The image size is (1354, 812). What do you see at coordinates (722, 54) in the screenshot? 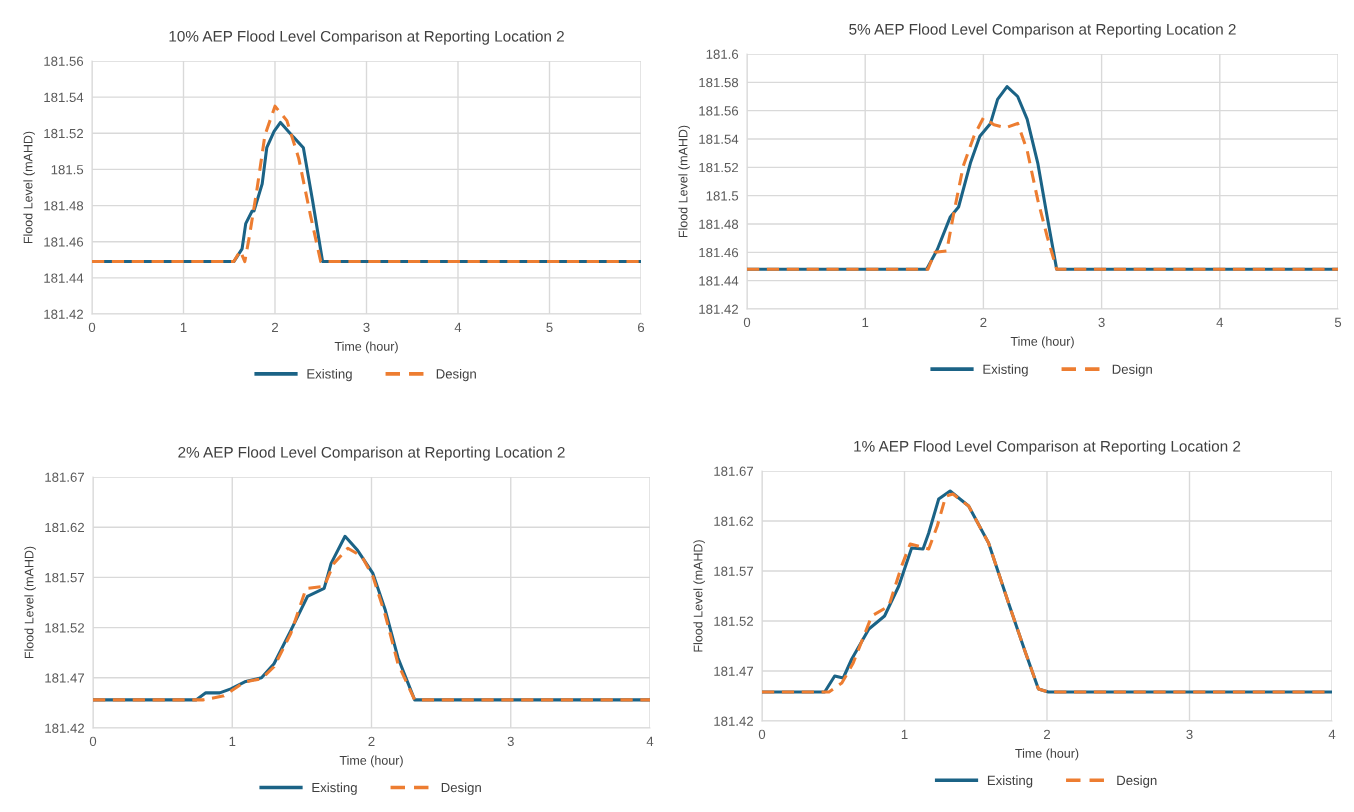
I see `y-tick-label: 181.6` at bounding box center [722, 54].